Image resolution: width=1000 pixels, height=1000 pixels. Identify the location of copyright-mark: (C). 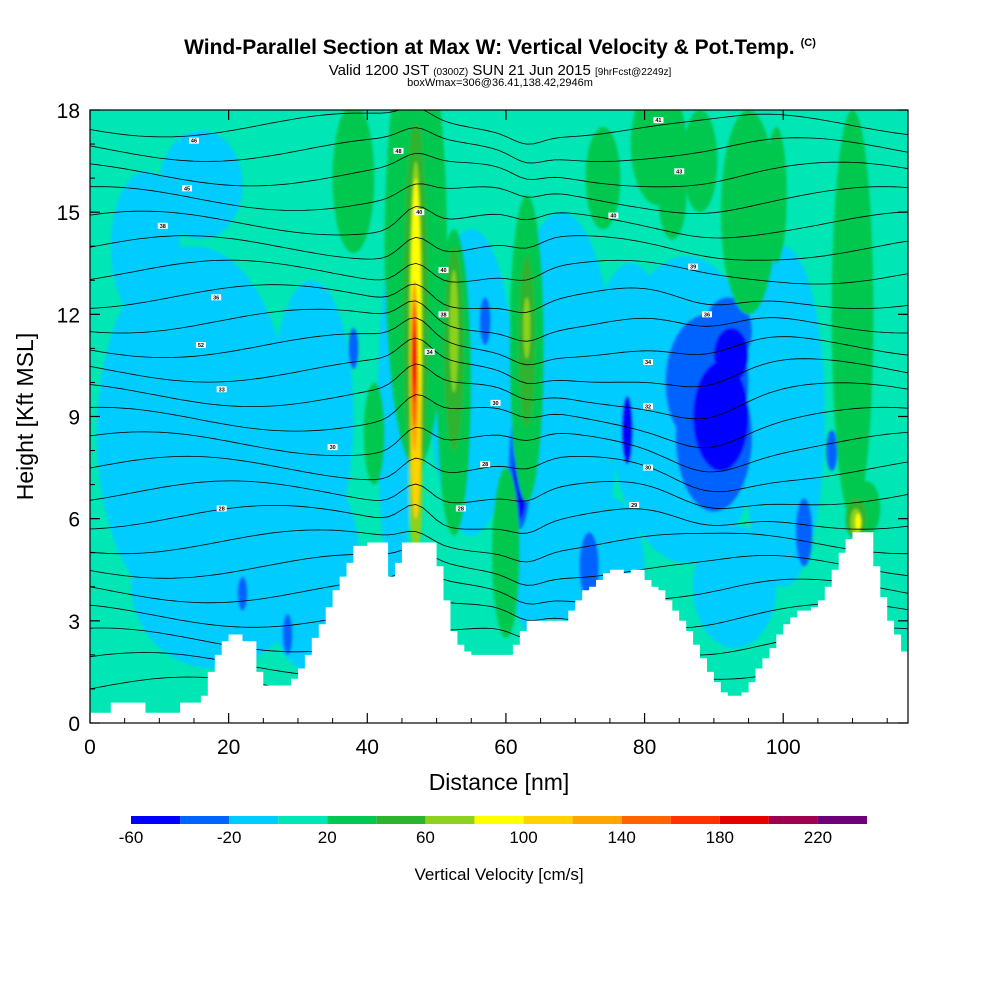
(808, 43).